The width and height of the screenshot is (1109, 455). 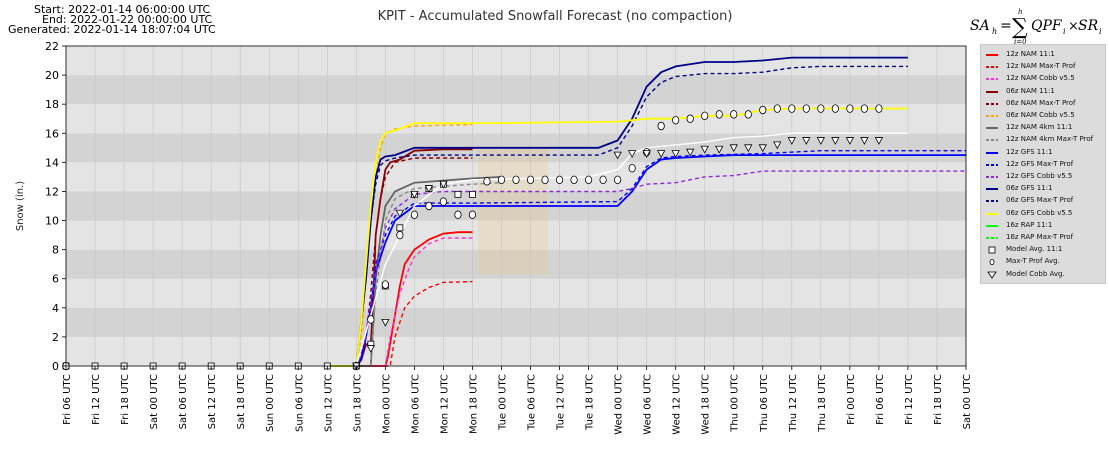 What do you see at coordinates (112, 29) in the screenshot?
I see `generated-time: Generated: 2022-01-14 18:07:04 UTC` at bounding box center [112, 29].